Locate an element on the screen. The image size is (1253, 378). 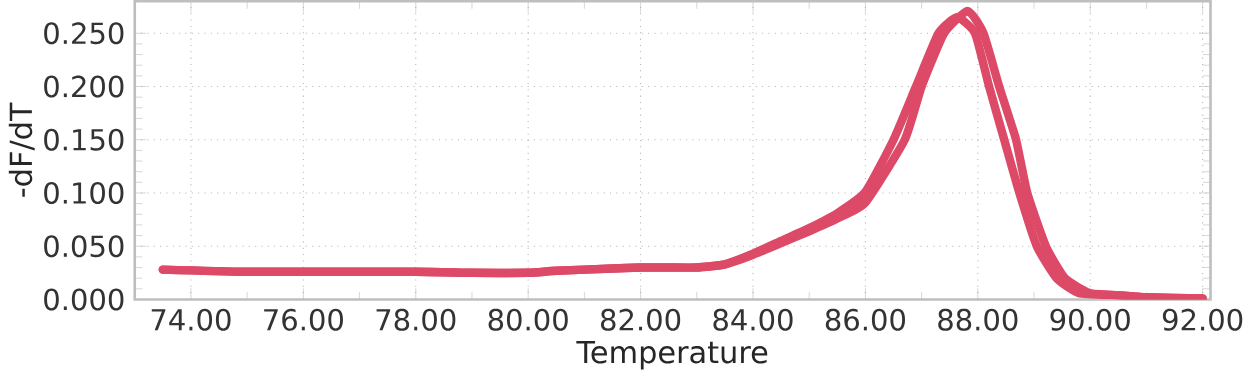
y-tick-label: 0.250 is located at coordinates (84, 33).